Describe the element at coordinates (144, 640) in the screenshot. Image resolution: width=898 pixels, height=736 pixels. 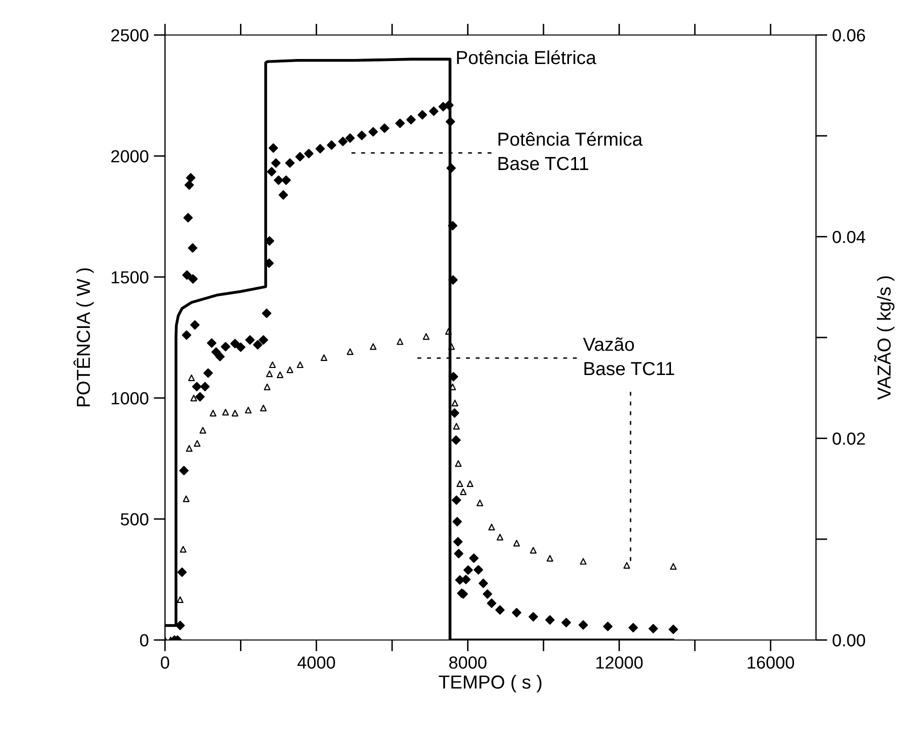
I see `y-tick-label: 0` at that location.